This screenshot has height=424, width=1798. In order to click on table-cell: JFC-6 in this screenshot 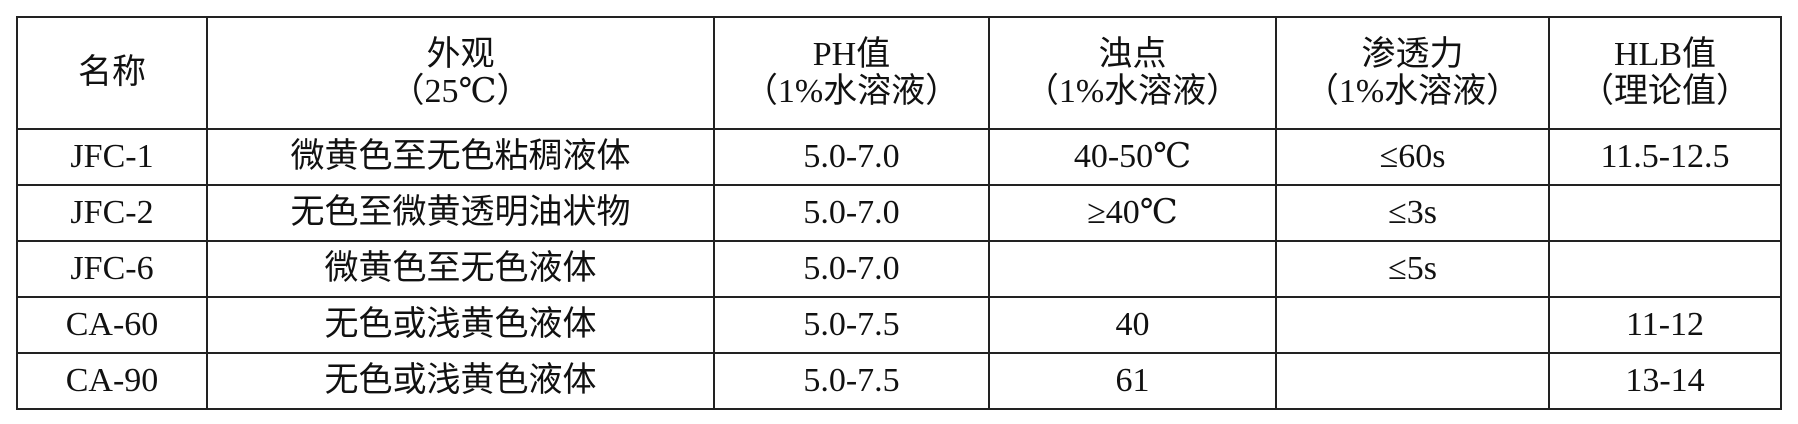, I will do `click(112, 269)`.